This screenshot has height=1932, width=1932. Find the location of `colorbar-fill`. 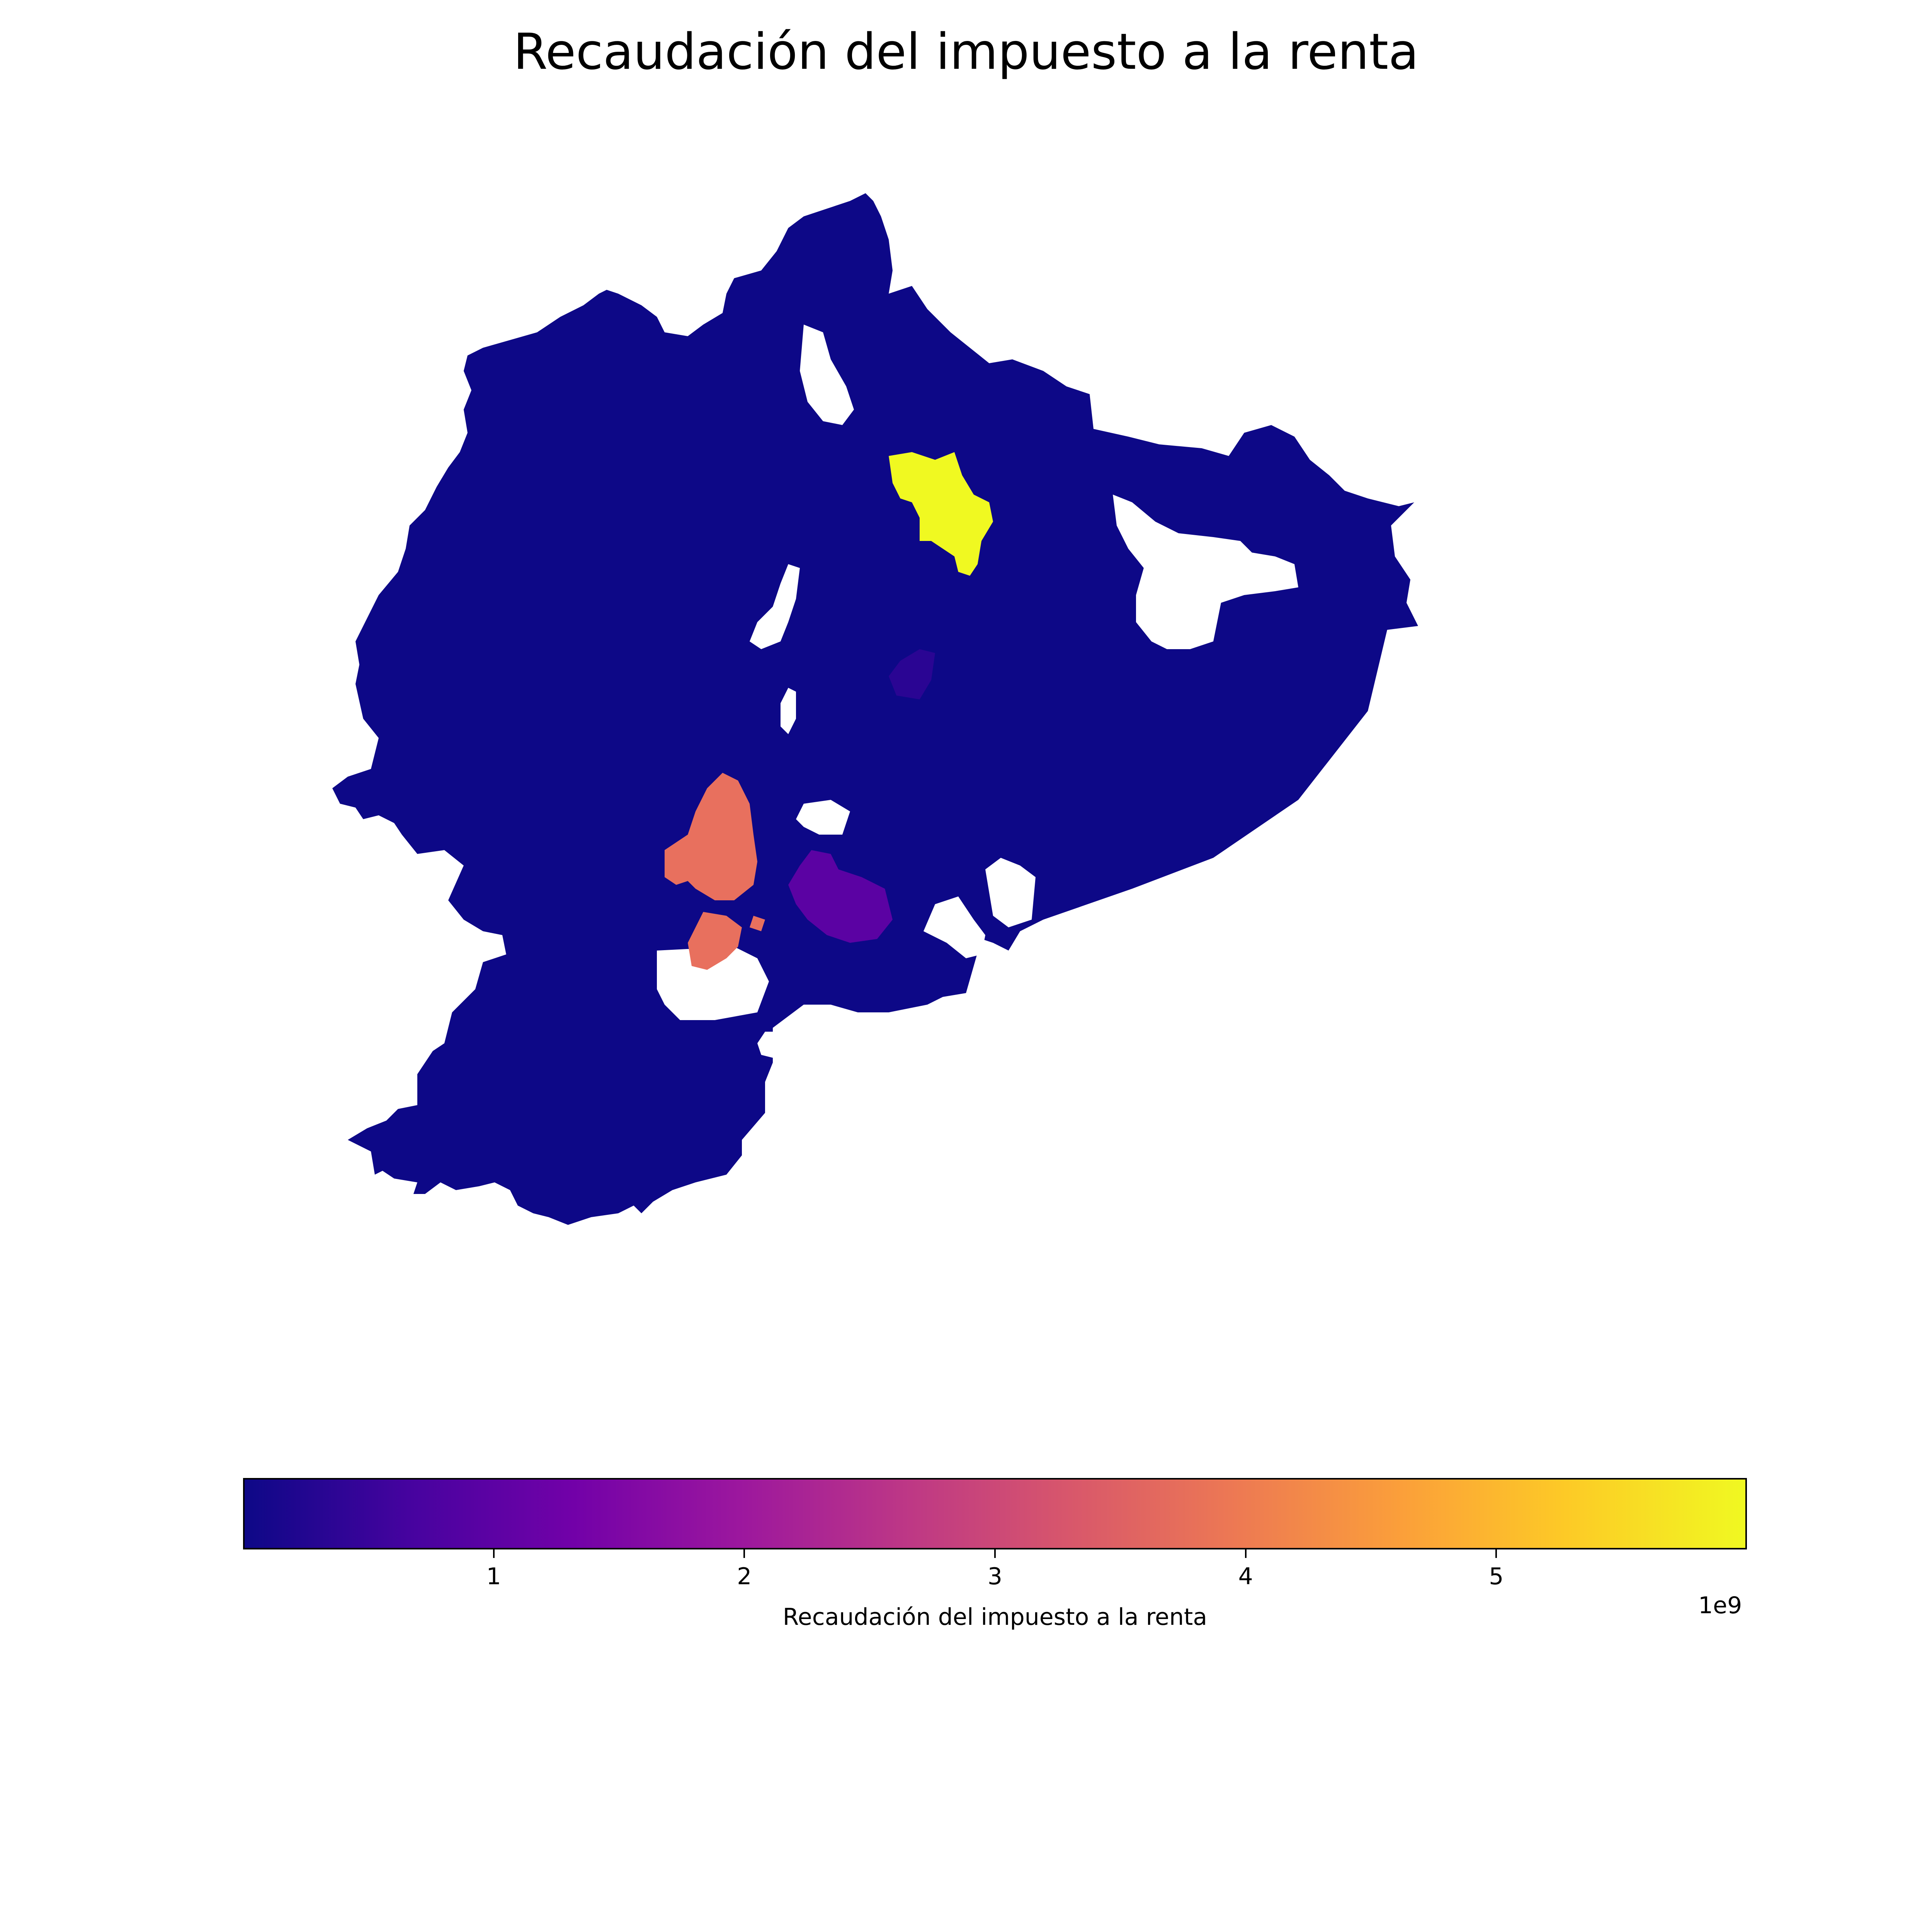

colorbar-fill is located at coordinates (995, 1513).